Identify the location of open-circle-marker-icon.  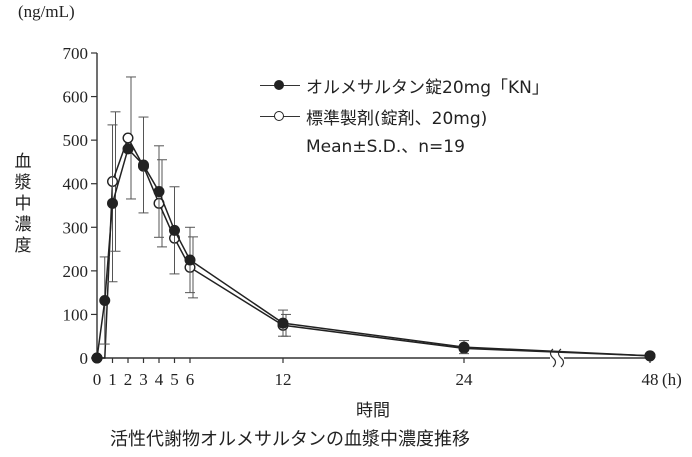
(280, 117).